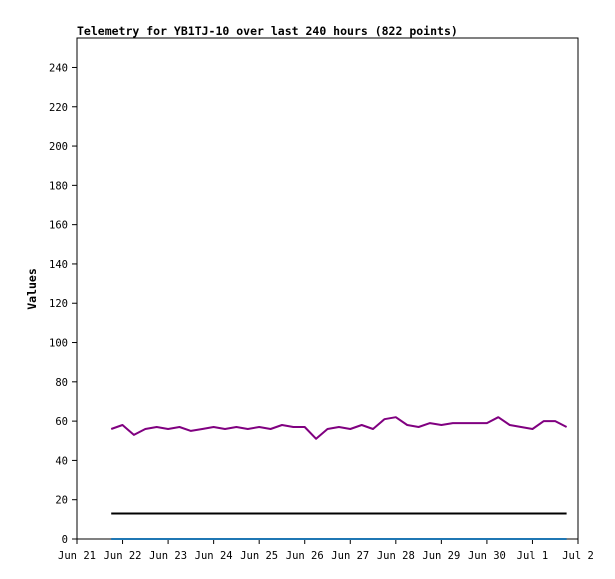 The width and height of the screenshot is (615, 579). I want to click on x-tick-label: Jun 24, so click(214, 556).